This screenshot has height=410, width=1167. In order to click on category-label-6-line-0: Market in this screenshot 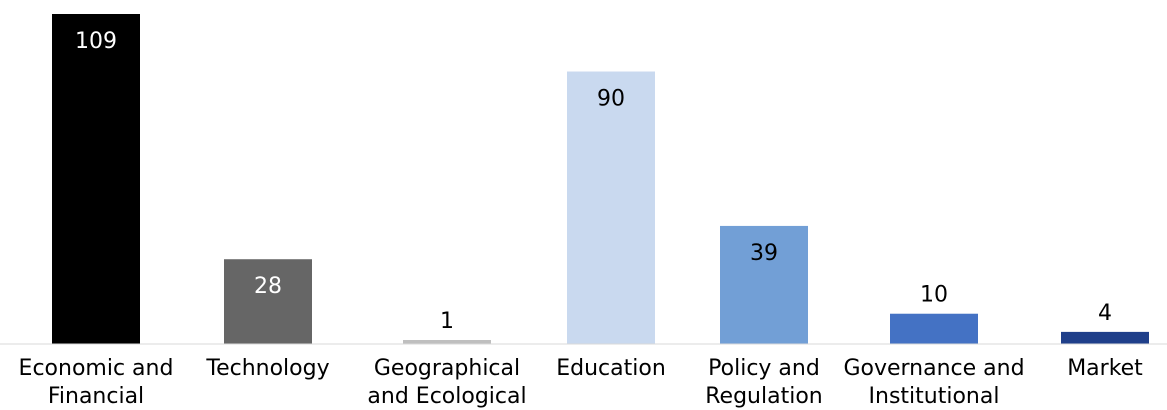, I will do `click(1105, 368)`.